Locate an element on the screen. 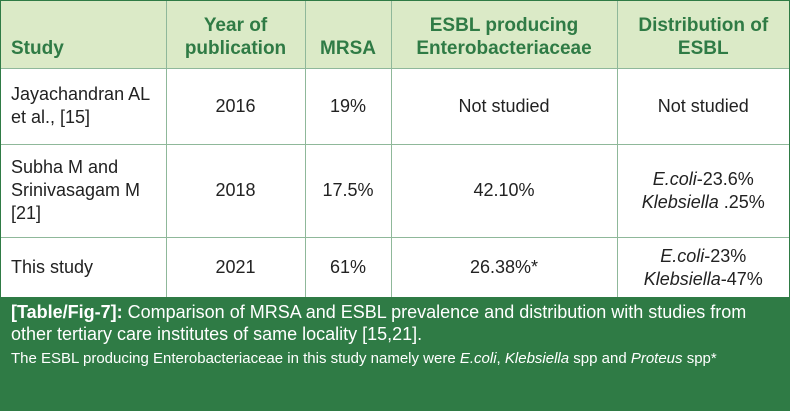 This screenshot has width=790, height=411. cell-mrsa: 17.5% is located at coordinates (348, 191).